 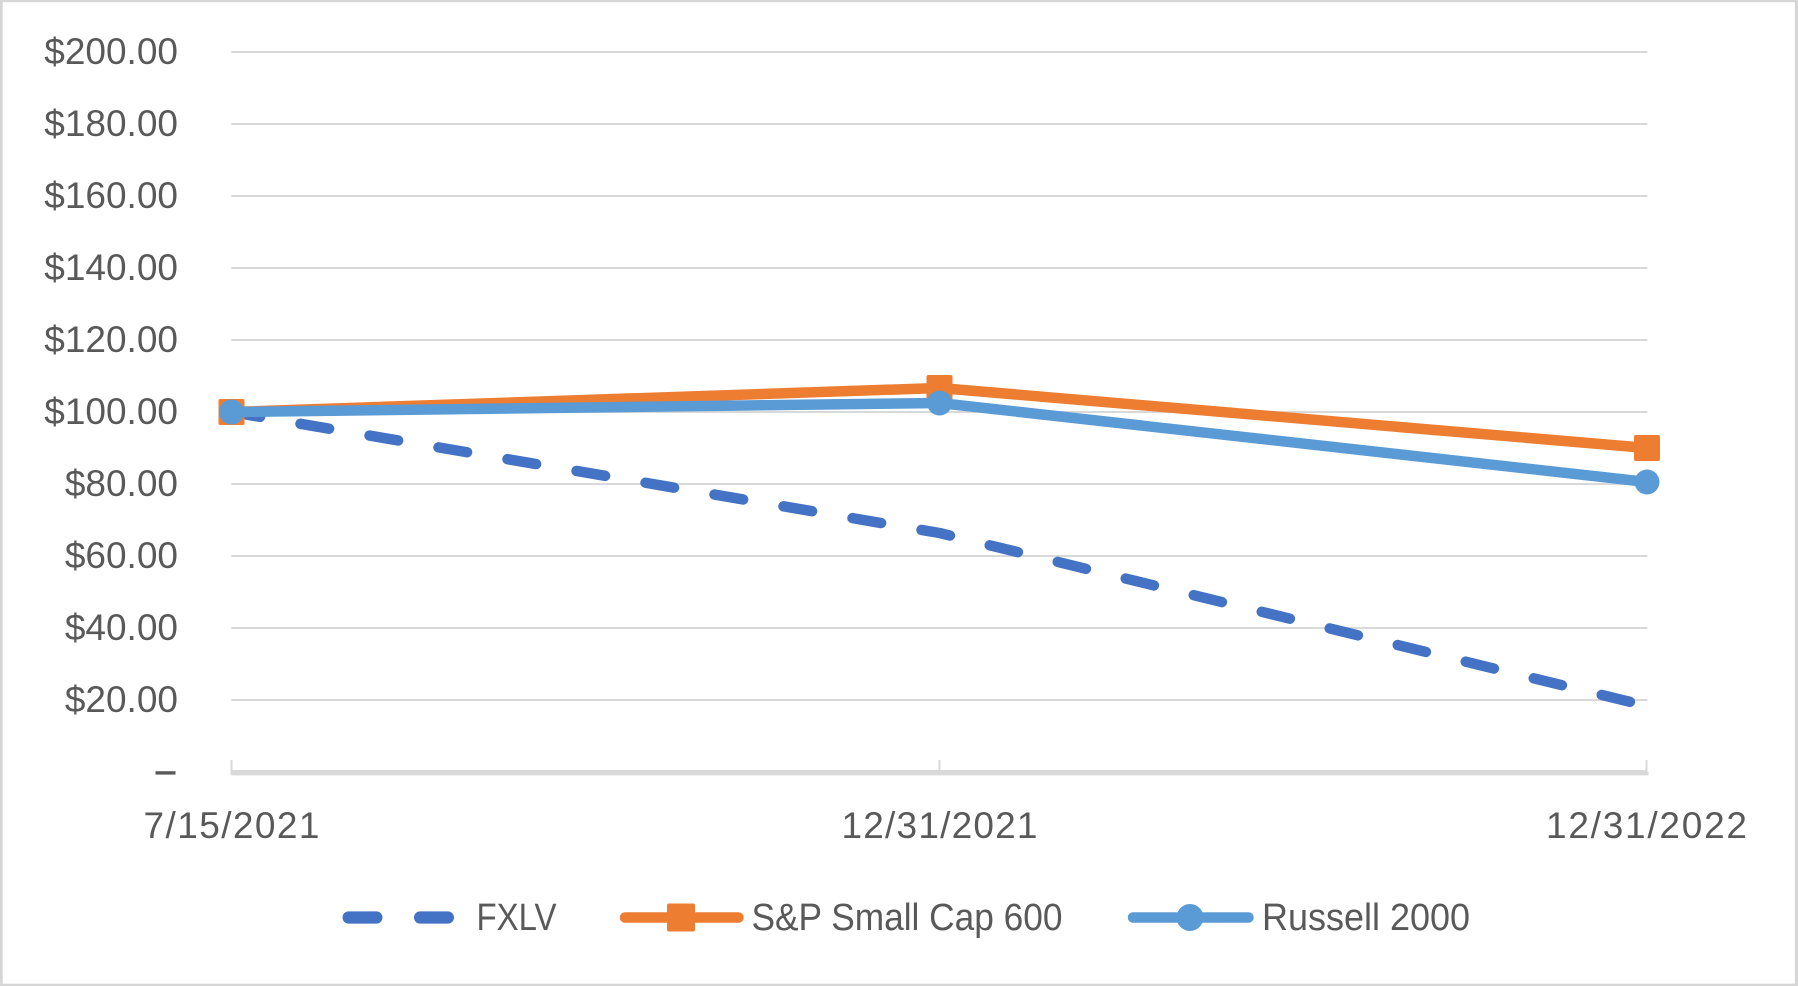 What do you see at coordinates (940, 825) in the screenshot?
I see `svg-text: 12/31/2021` at bounding box center [940, 825].